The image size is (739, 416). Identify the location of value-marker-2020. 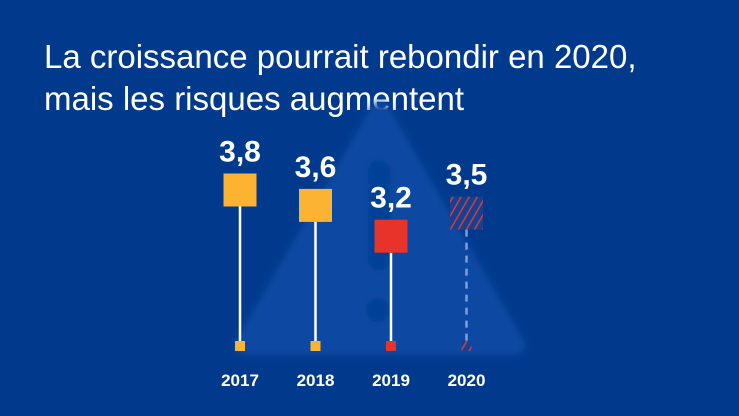
(466, 213).